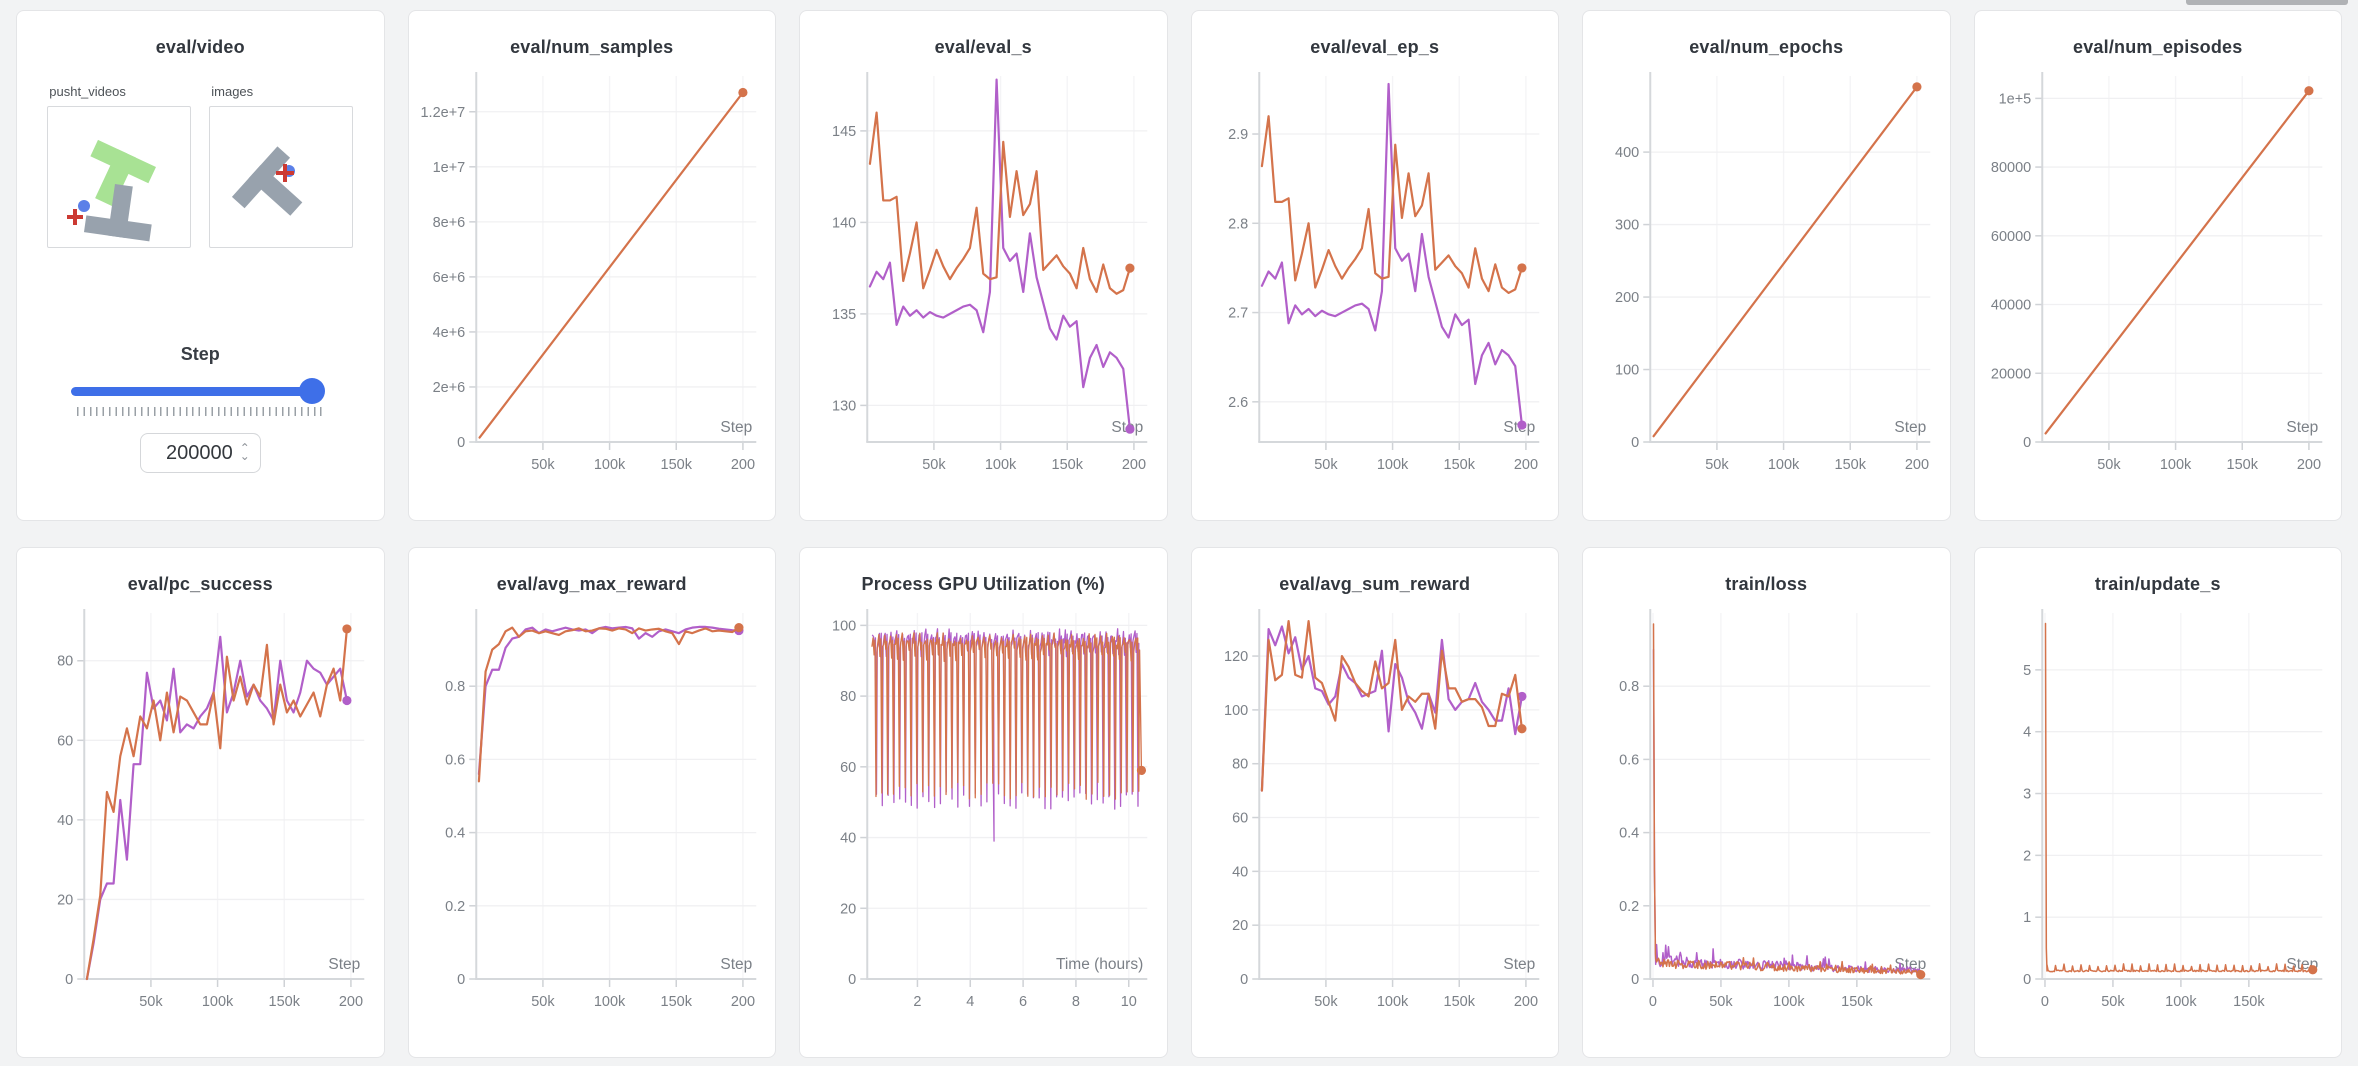 The height and width of the screenshot is (1066, 2358). What do you see at coordinates (2027, 733) in the screenshot?
I see `y-tick-label: 4` at bounding box center [2027, 733].